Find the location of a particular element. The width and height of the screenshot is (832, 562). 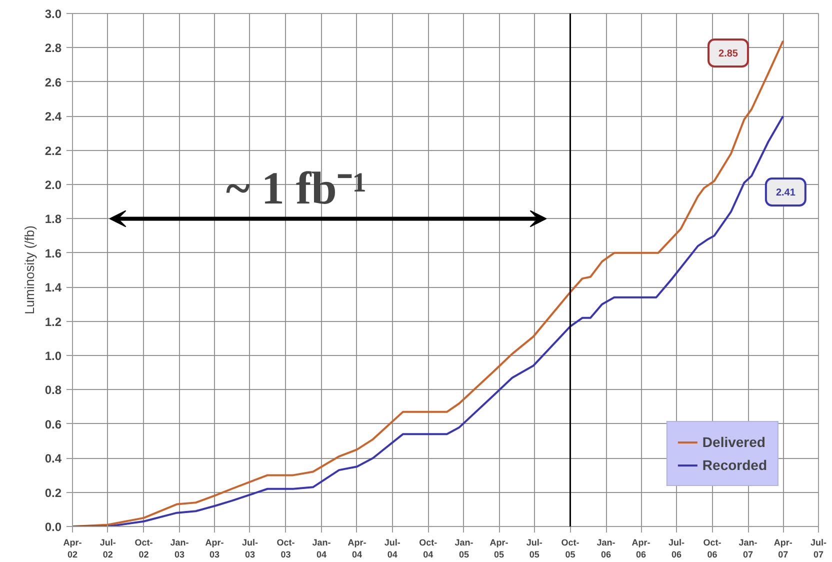

y-tick-label: 2.2 is located at coordinates (53, 151).